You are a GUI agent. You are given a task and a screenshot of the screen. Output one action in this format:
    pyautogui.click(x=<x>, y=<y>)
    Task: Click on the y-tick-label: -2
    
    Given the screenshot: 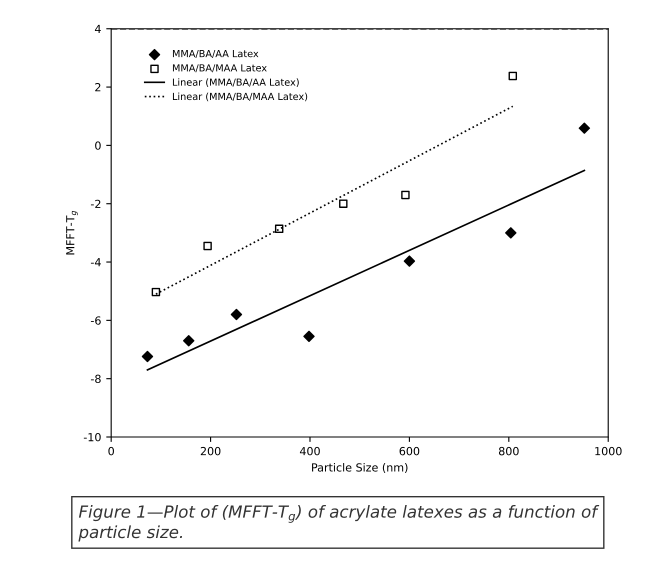 What is the action you would take?
    pyautogui.click(x=95, y=204)
    